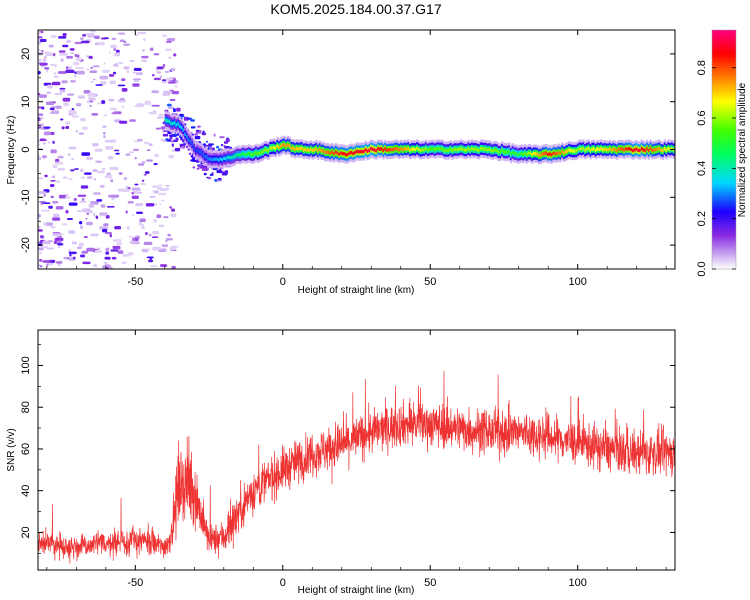  What do you see at coordinates (724, 149) in the screenshot?
I see `colorbar-gradient` at bounding box center [724, 149].